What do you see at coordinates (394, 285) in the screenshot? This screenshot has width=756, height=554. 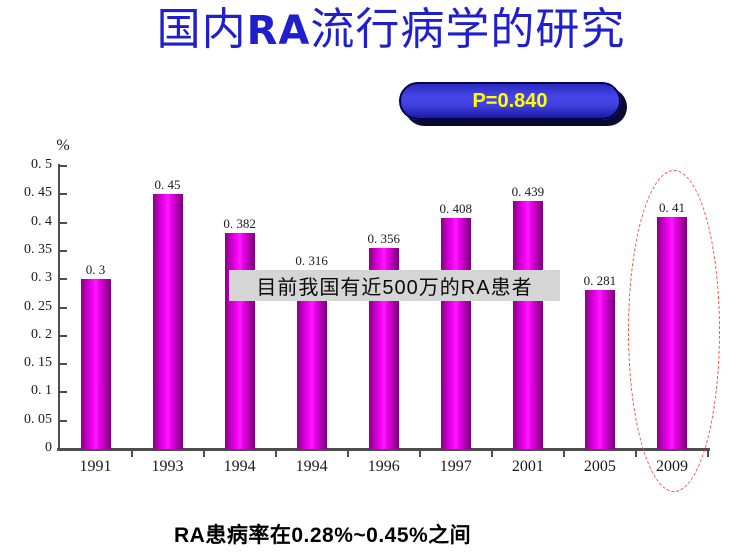 I see `annotation-overlay-box: 目前我国有近500万的RA患者` at bounding box center [394, 285].